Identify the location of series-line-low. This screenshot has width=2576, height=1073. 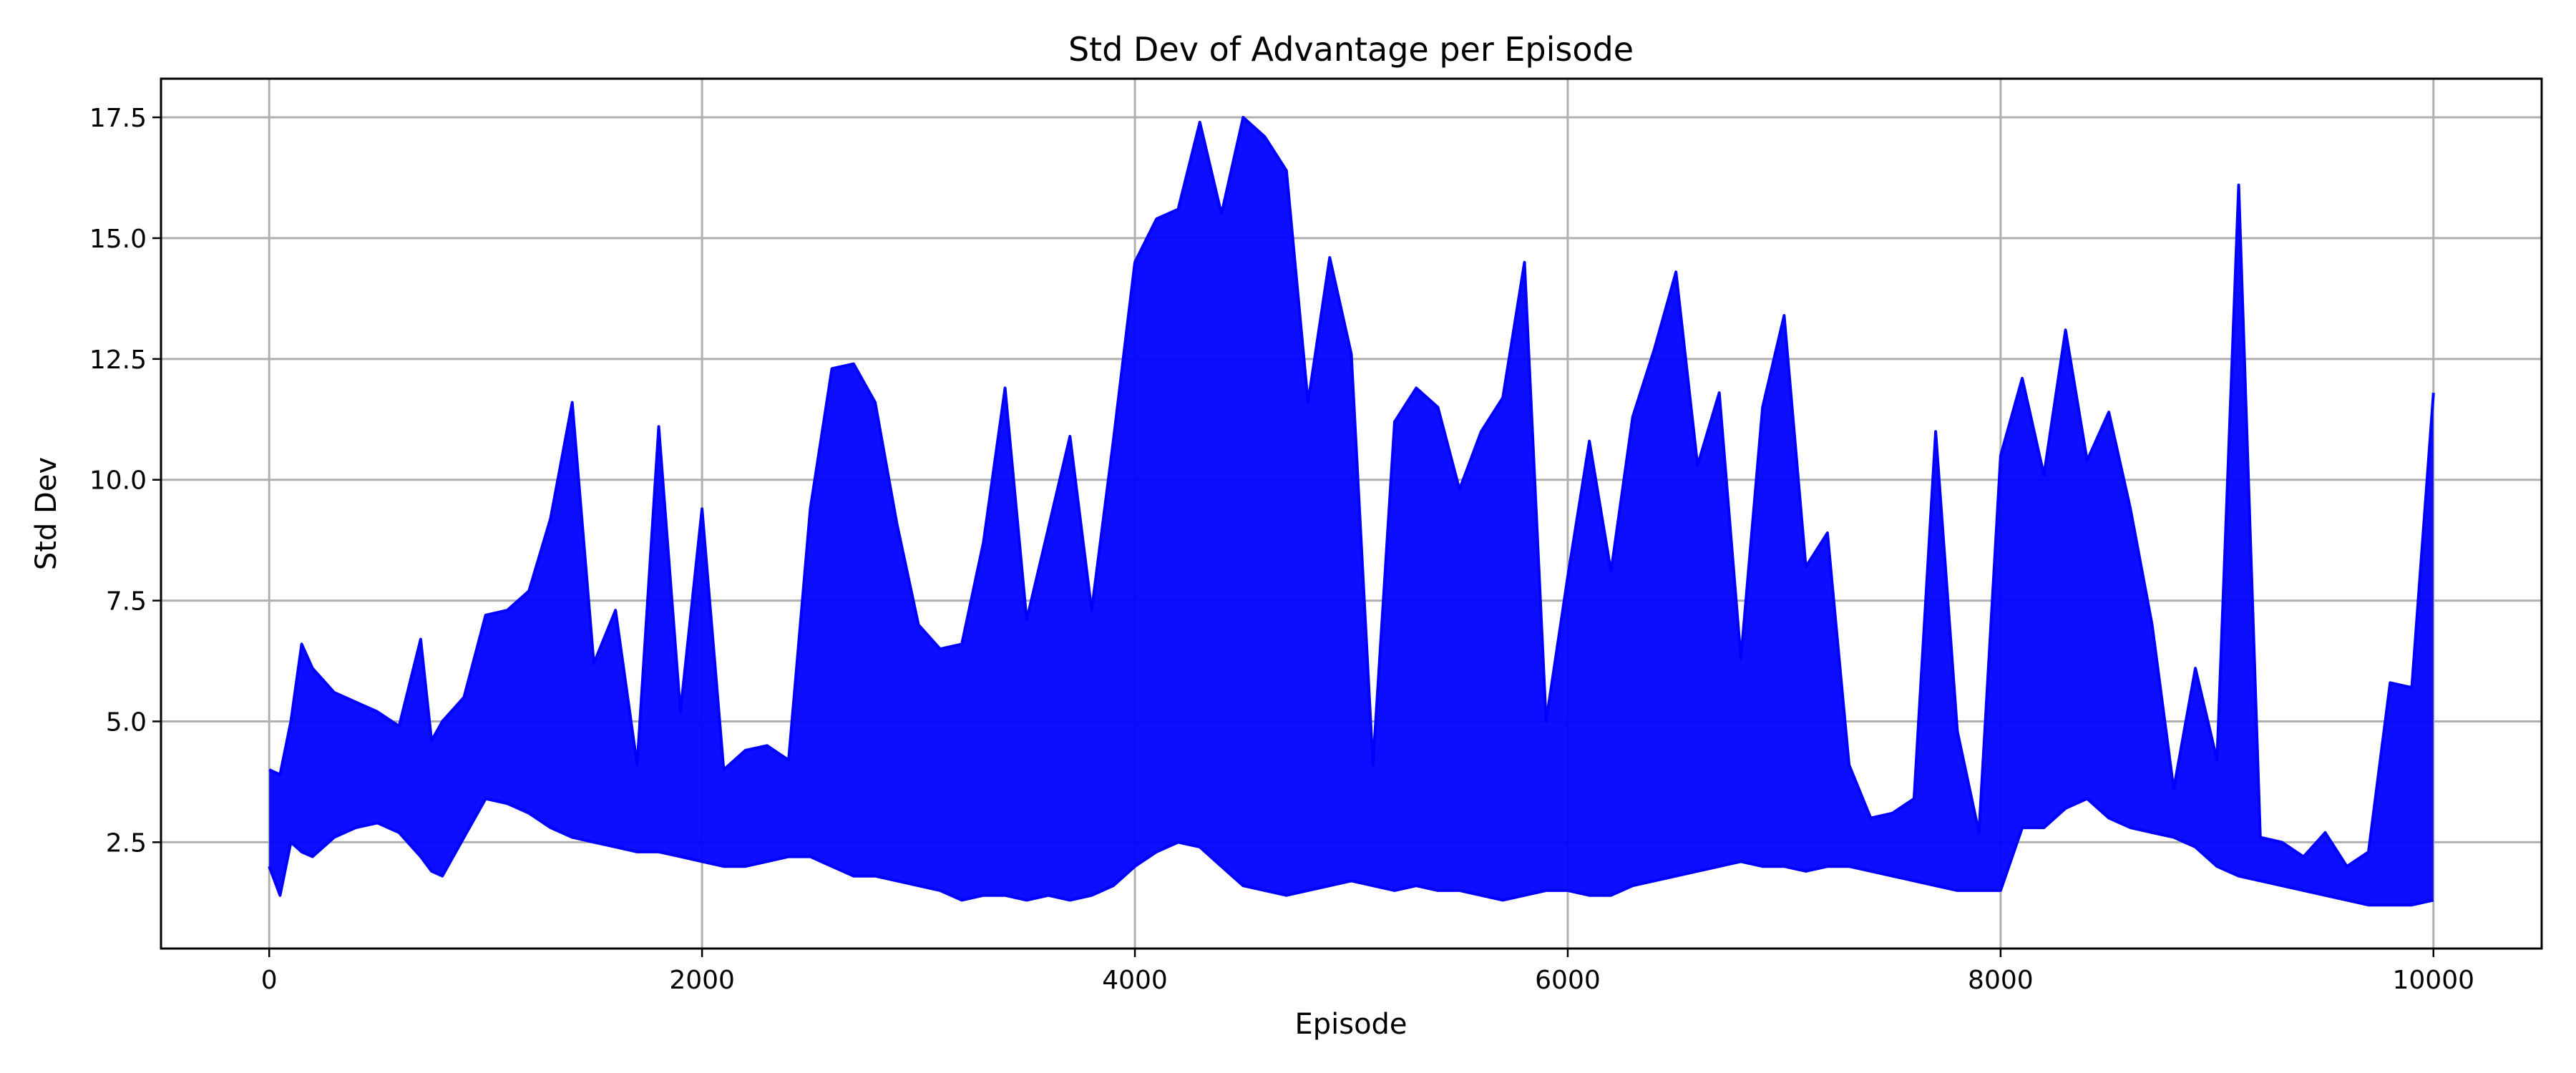
(1351, 852).